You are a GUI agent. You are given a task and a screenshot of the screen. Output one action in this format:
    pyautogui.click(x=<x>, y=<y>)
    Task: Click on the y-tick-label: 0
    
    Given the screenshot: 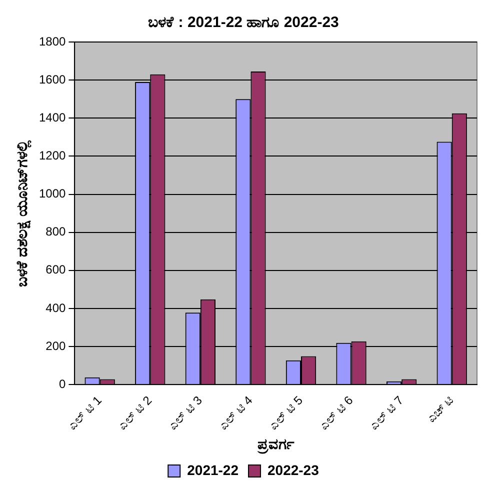 What is the action you would take?
    pyautogui.click(x=62, y=383)
    